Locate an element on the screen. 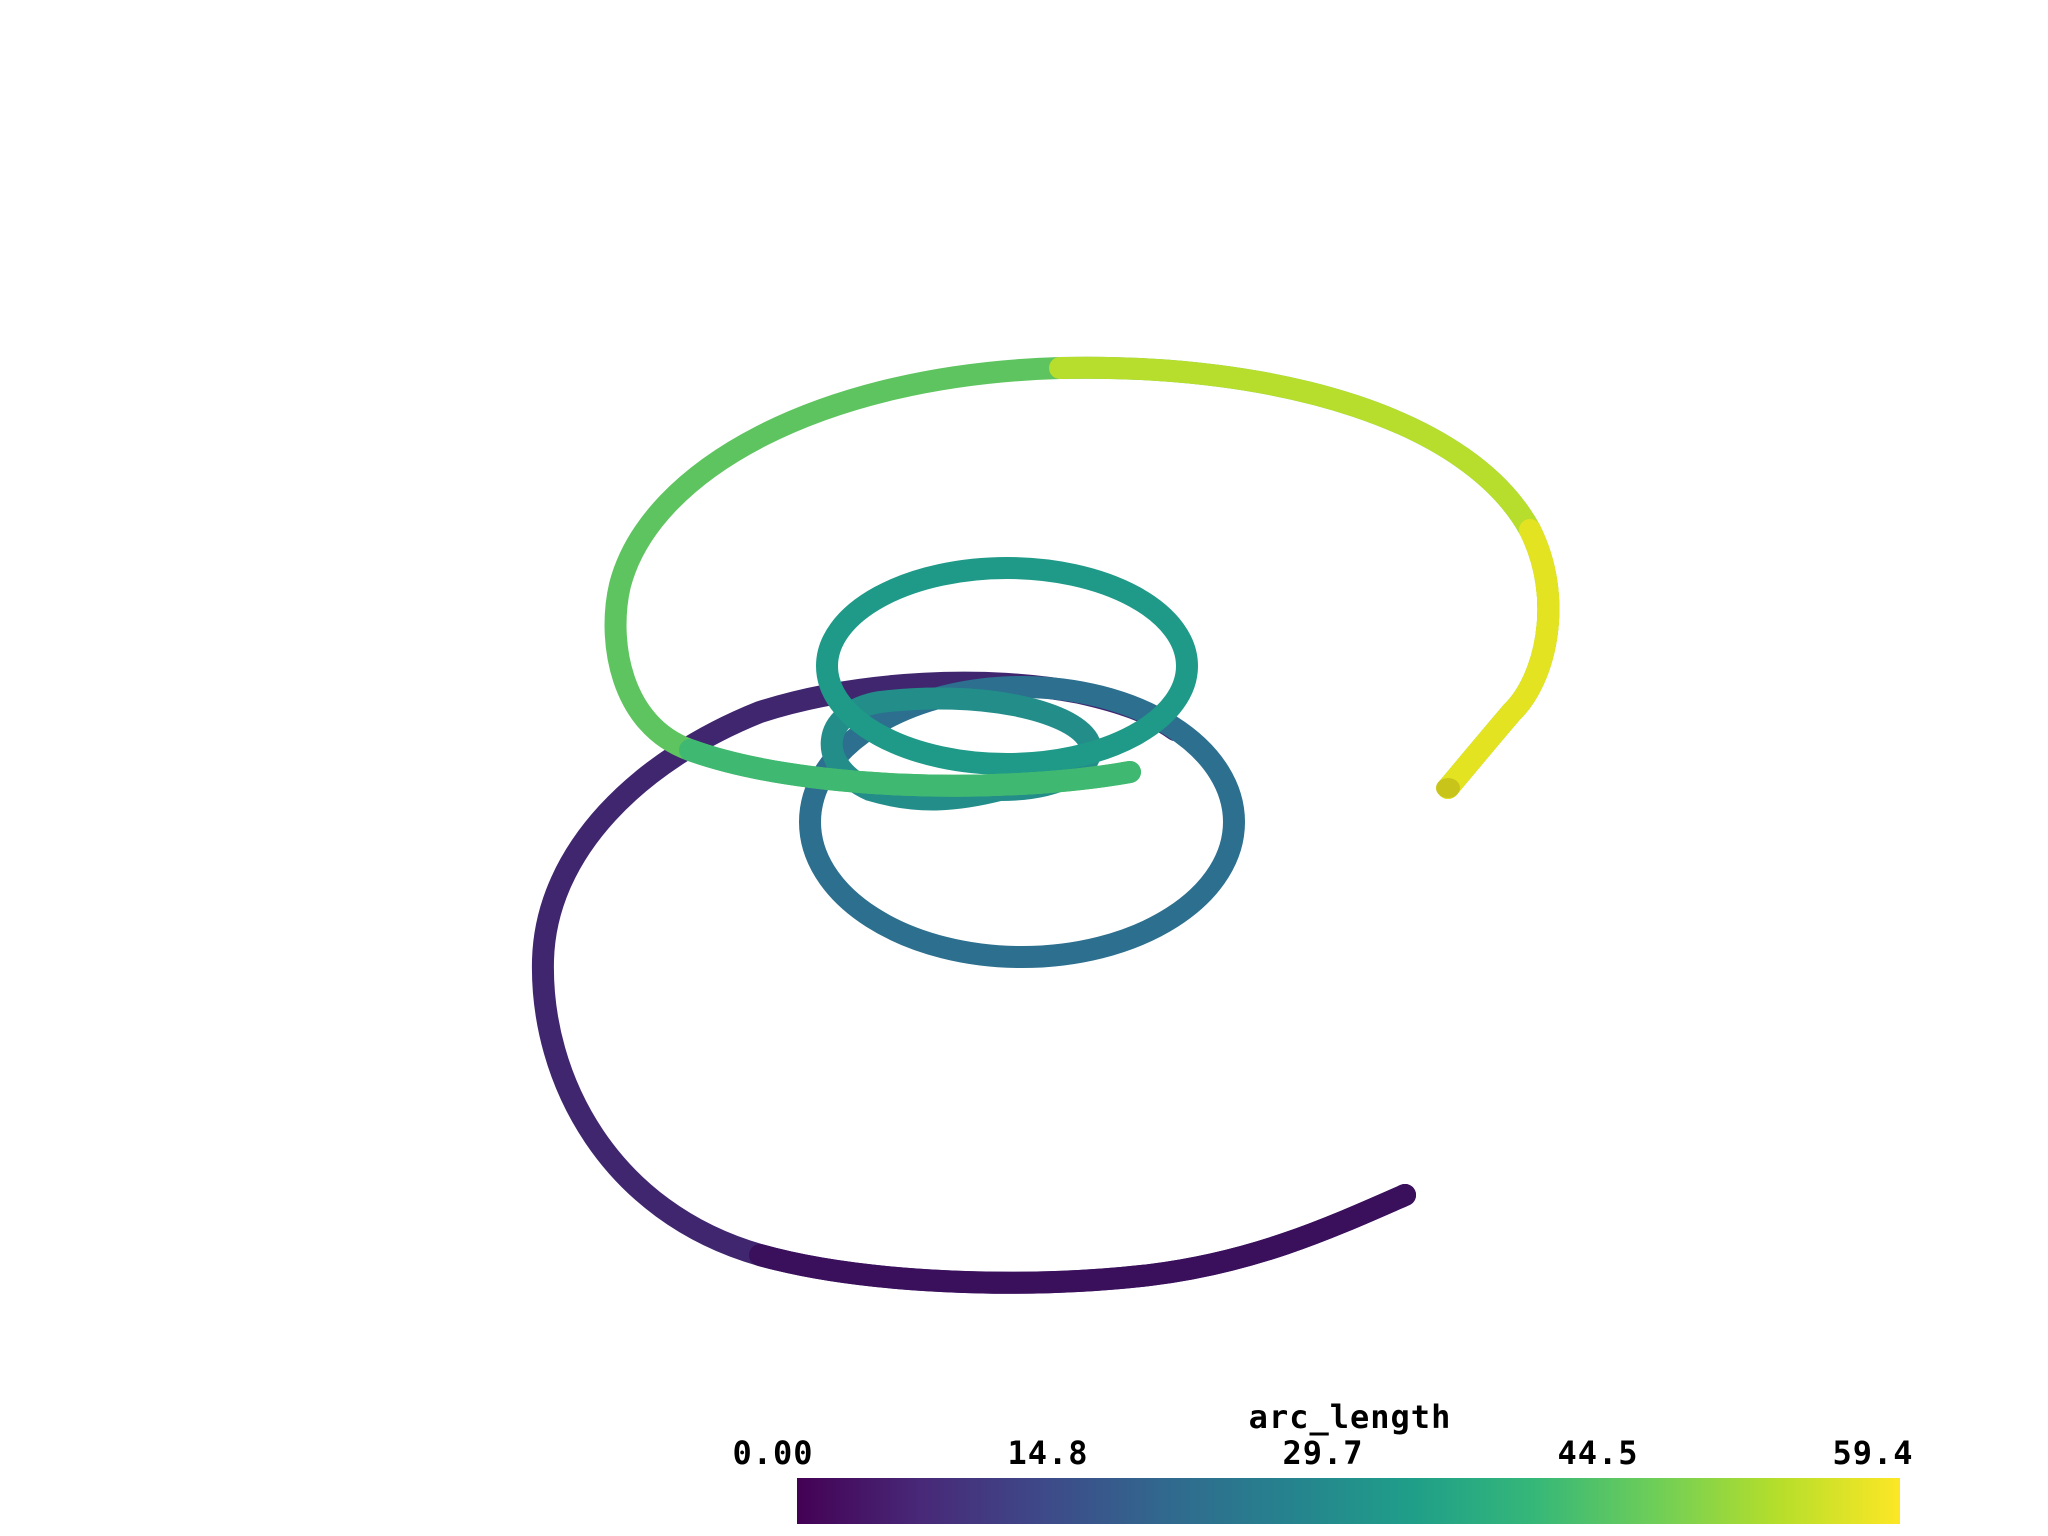 The width and height of the screenshot is (2048, 1536). tube-segment-teal-loop is located at coordinates (1007, 666).